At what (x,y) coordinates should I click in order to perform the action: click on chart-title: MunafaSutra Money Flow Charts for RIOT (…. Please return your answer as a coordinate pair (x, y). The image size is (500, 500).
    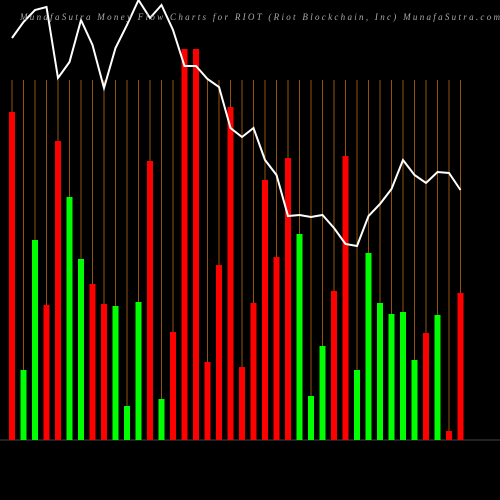
    Looking at the image, I should click on (259, 17).